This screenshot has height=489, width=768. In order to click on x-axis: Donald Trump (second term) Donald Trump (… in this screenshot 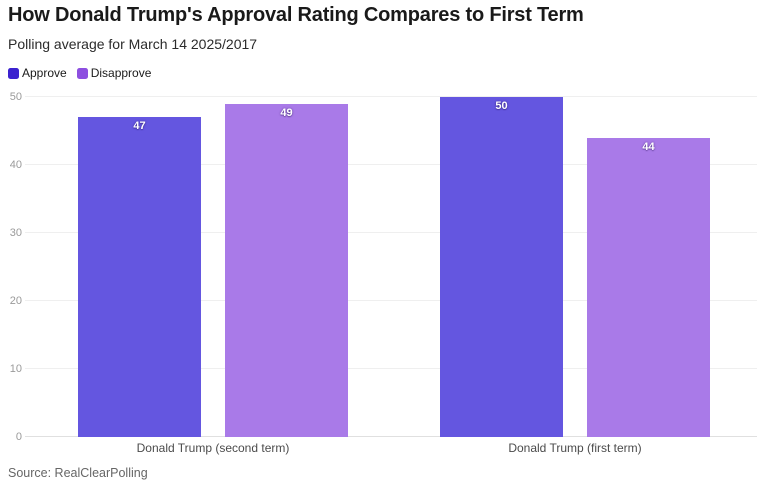, I will do `click(384, 449)`.